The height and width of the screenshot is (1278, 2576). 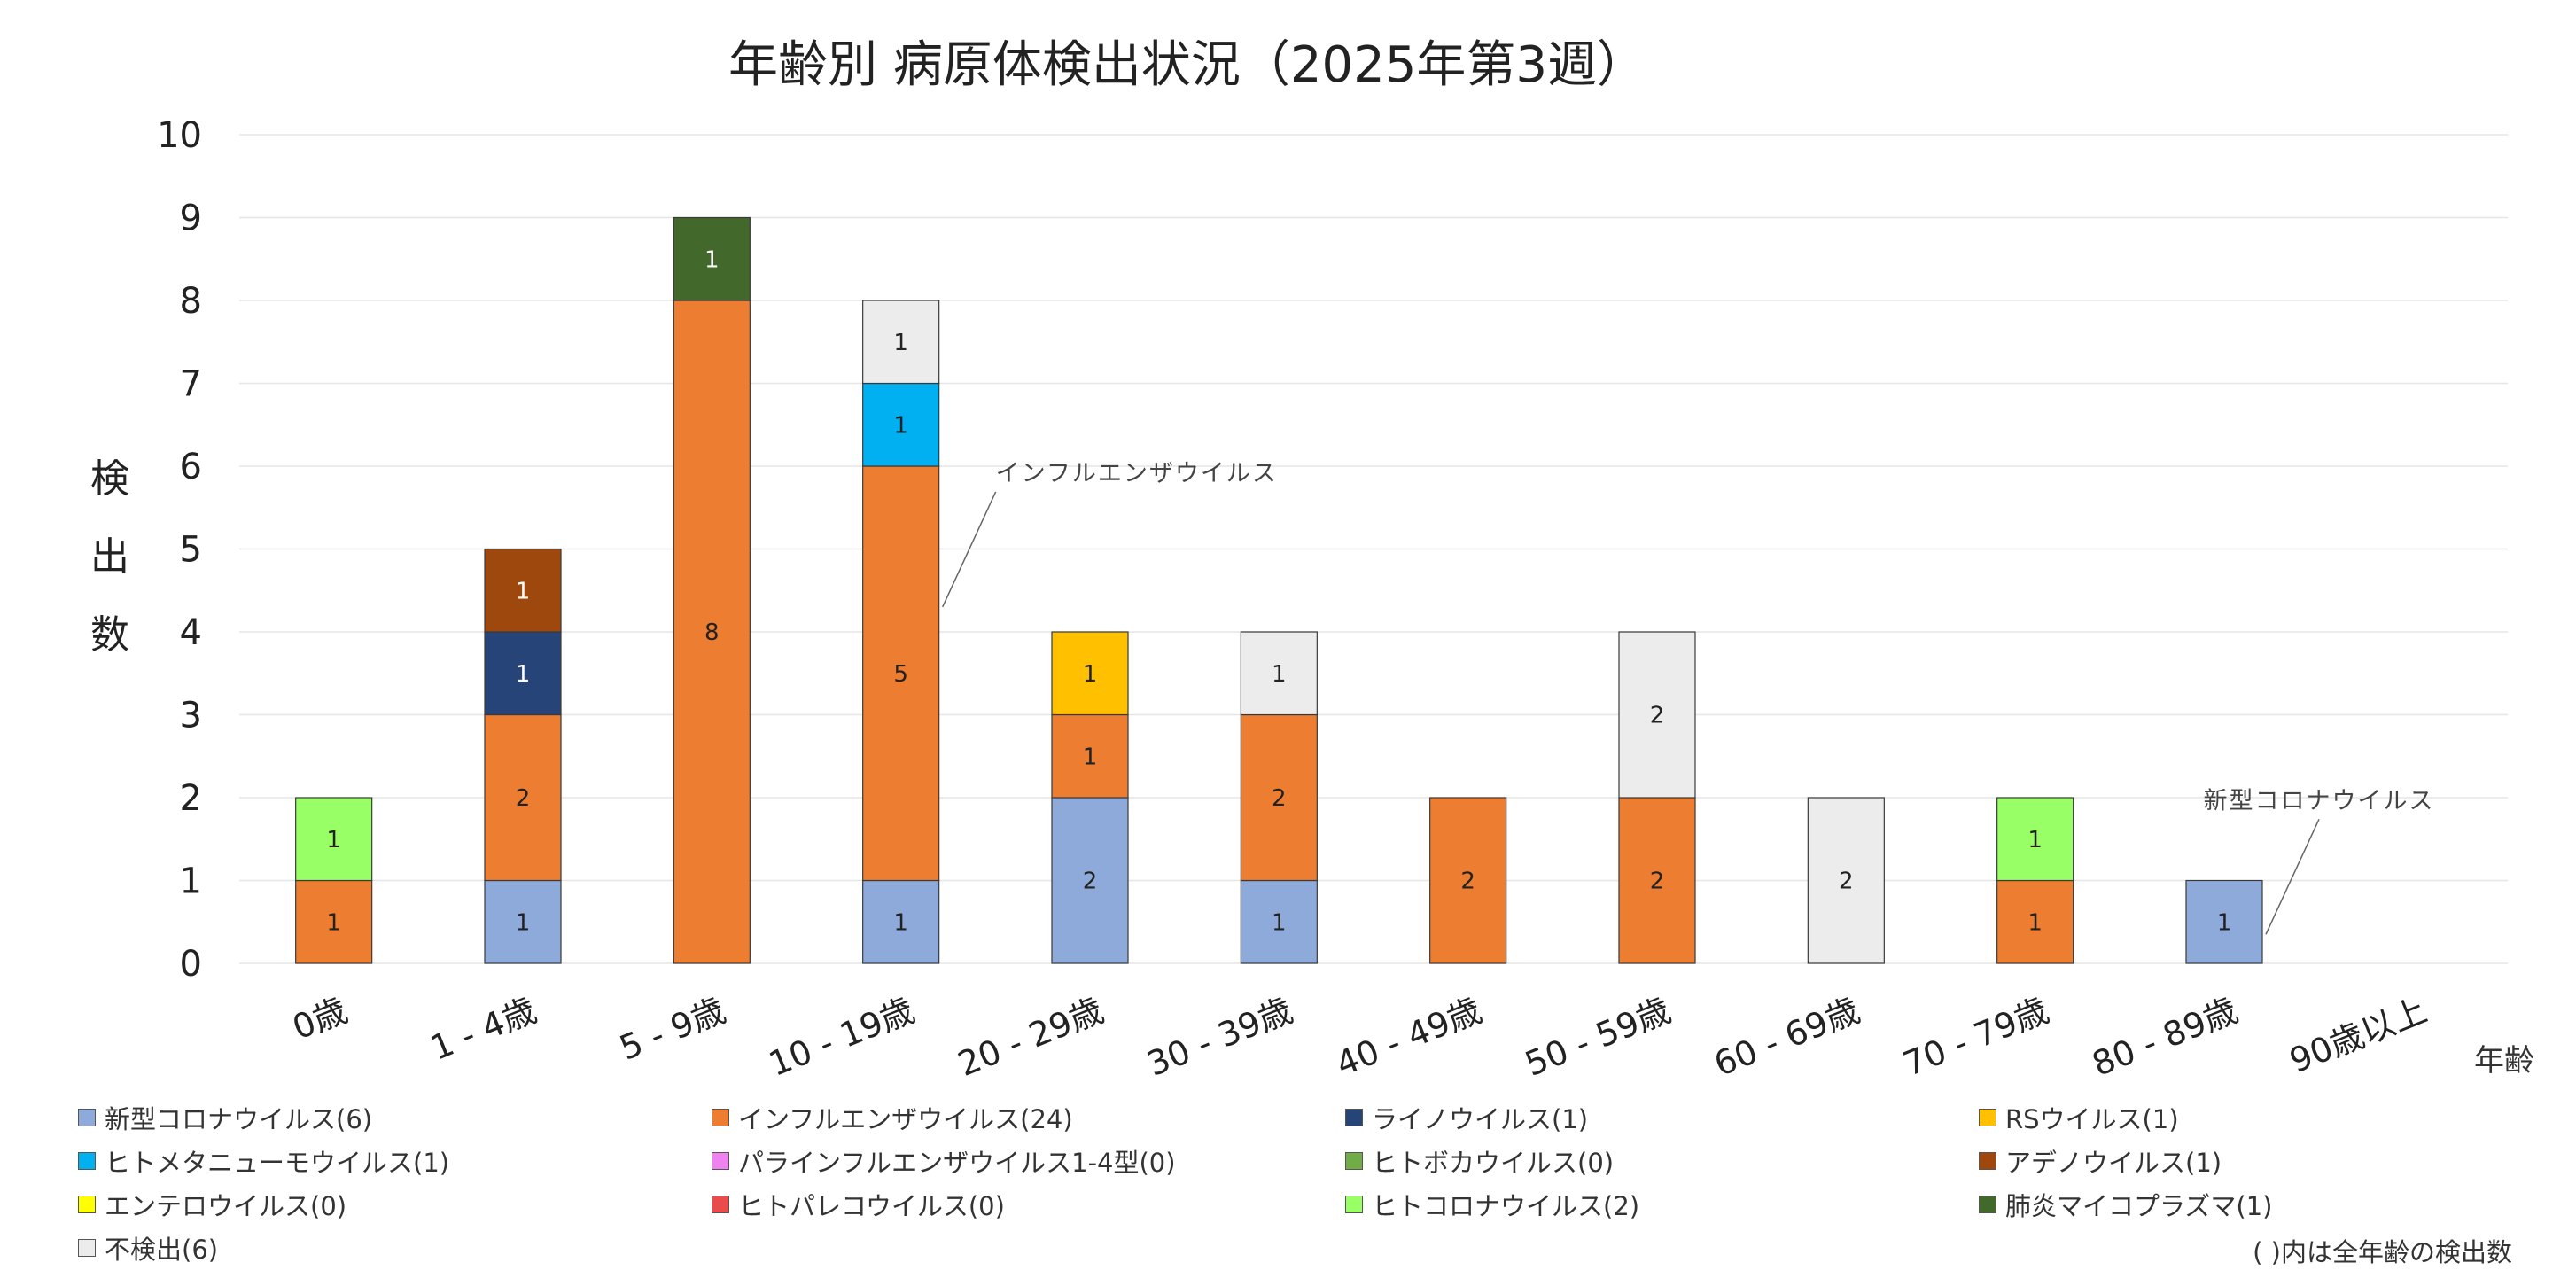 I want to click on x-tick-label: 0歳, so click(x=320, y=1020).